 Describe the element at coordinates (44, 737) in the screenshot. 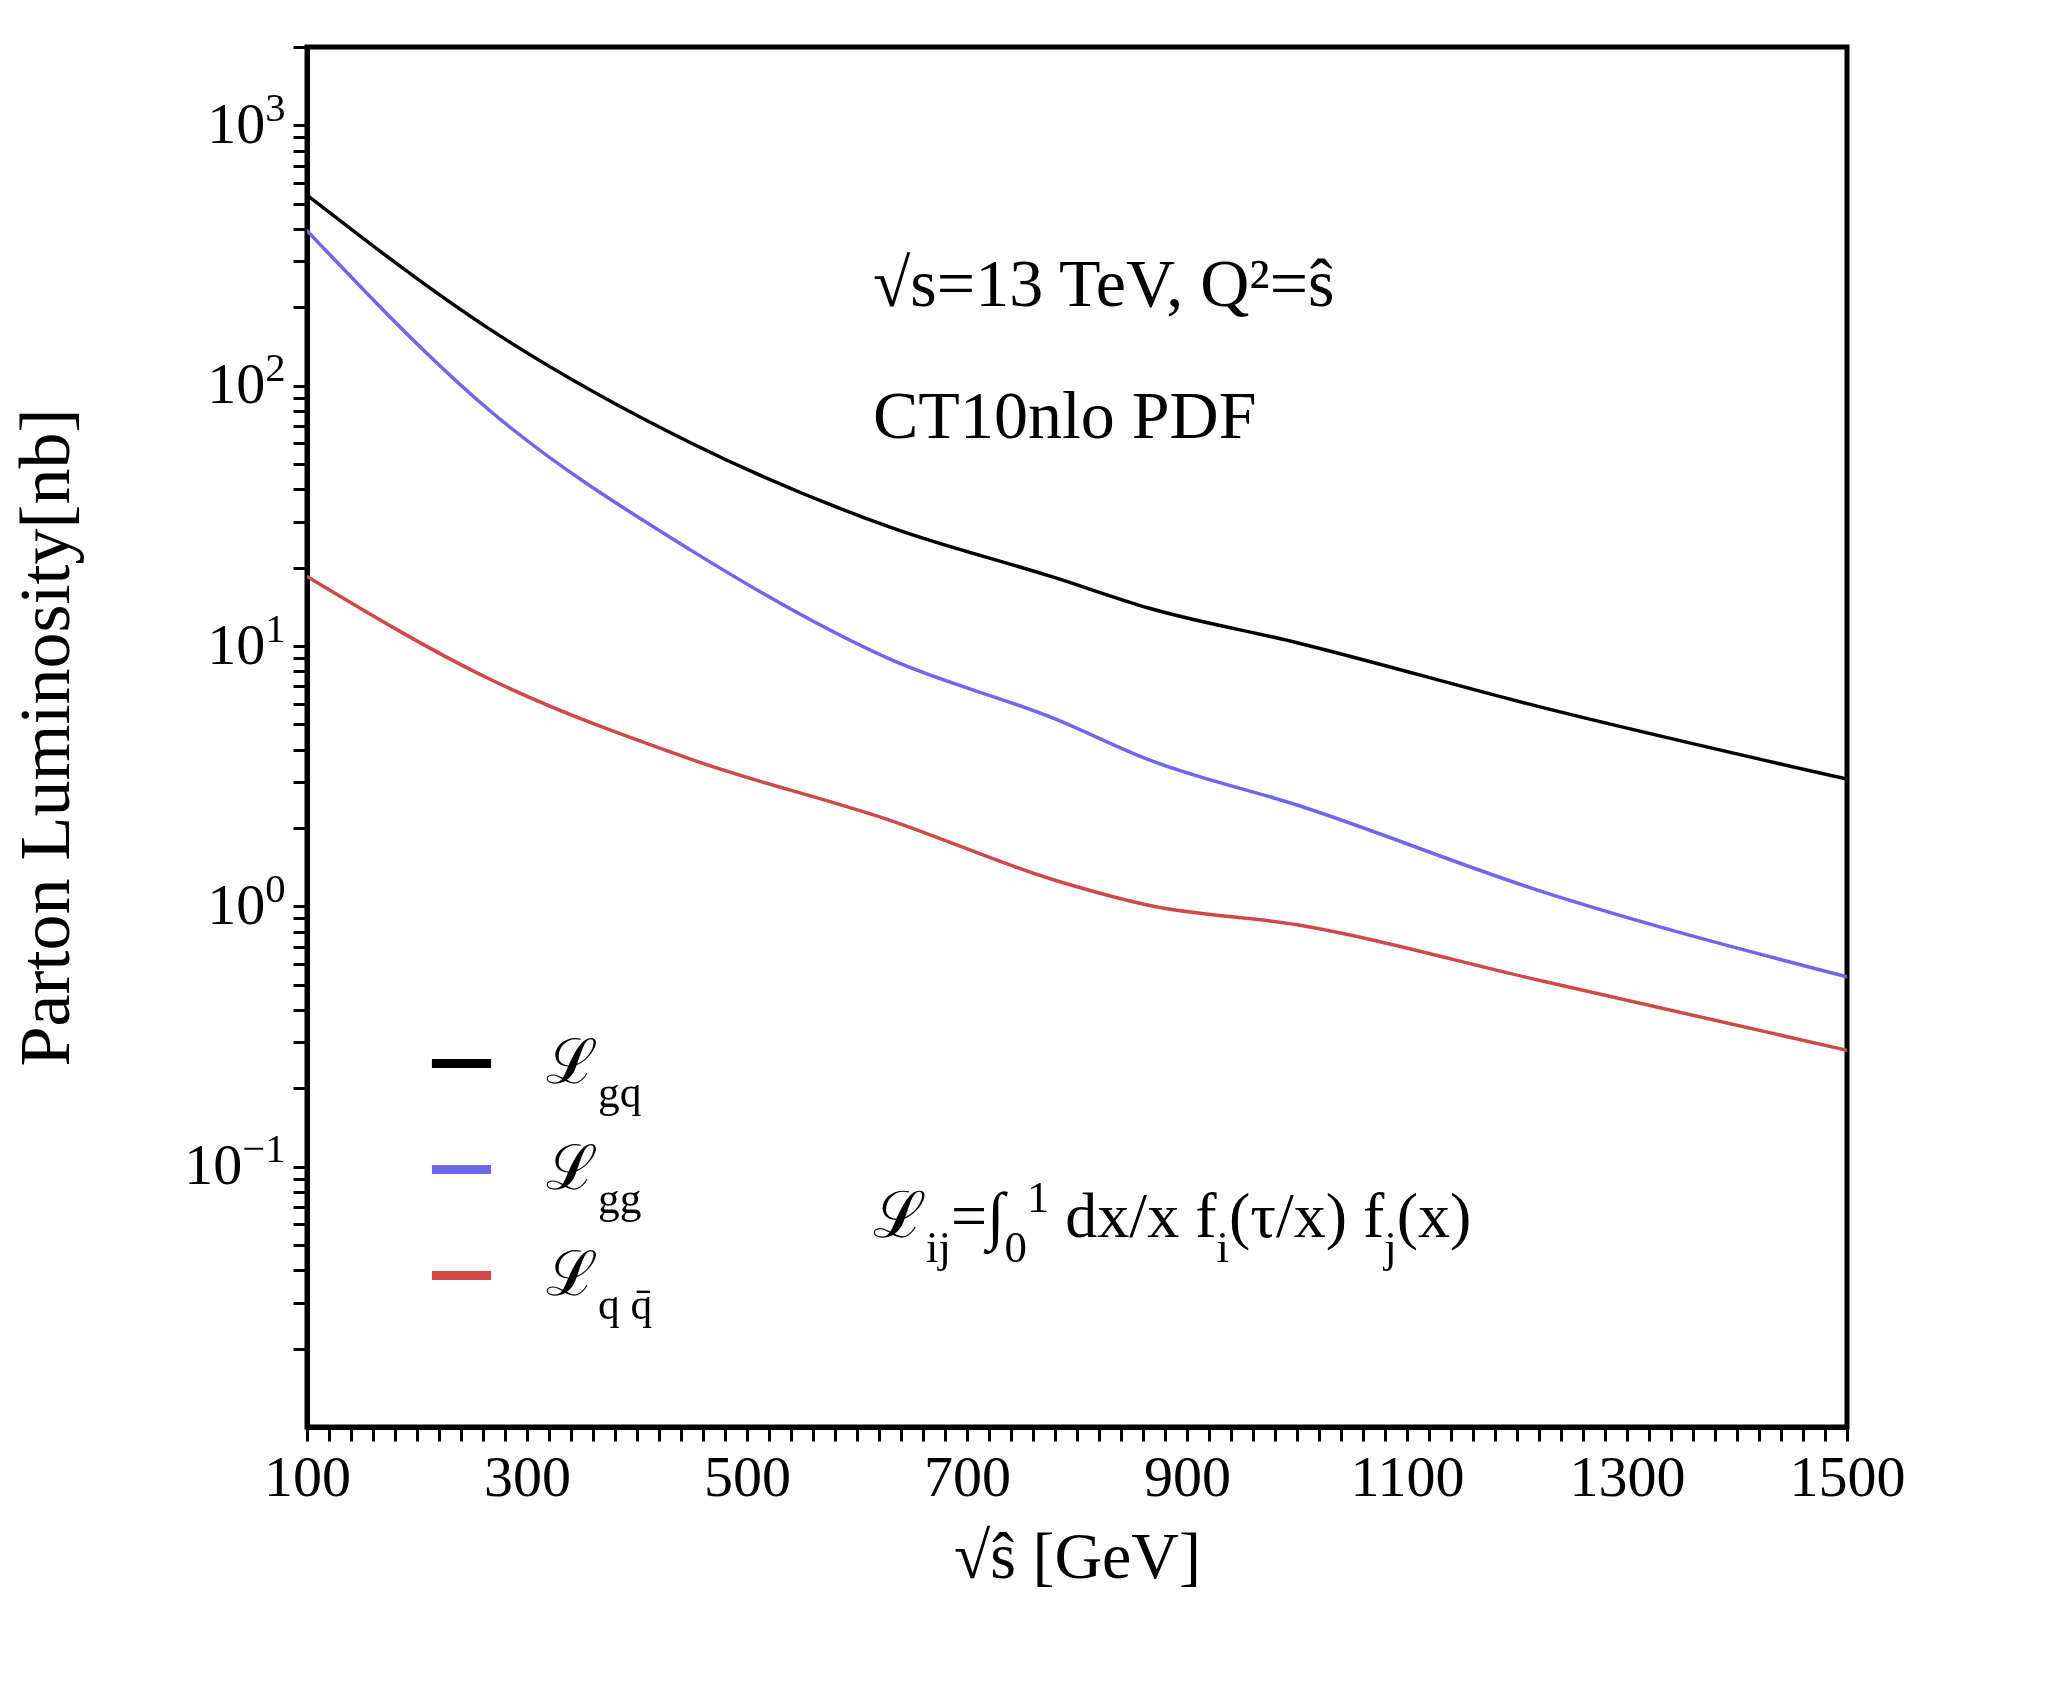

I see `y-axis-title: Parton Luminosity[nb]` at that location.